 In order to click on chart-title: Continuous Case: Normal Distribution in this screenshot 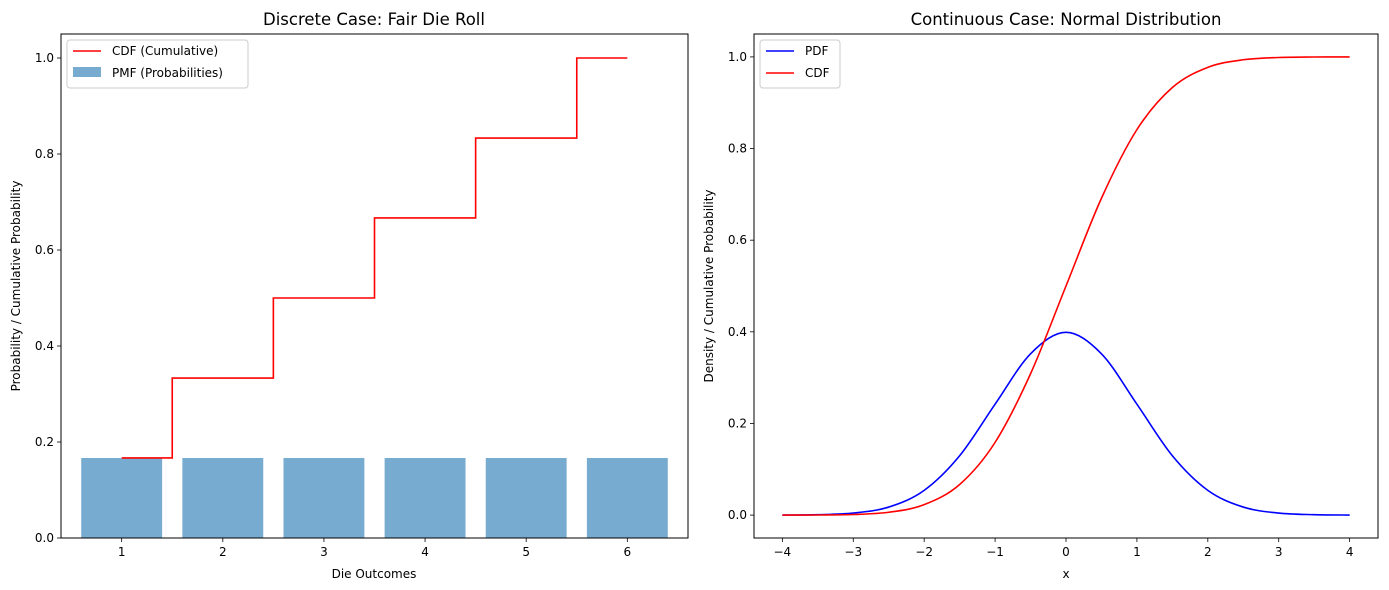, I will do `click(1066, 19)`.